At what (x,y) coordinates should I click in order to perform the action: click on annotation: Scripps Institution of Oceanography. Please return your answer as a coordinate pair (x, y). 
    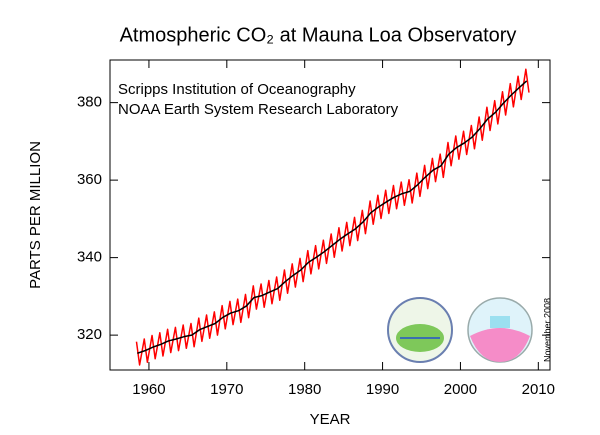
    Looking at the image, I should click on (237, 89).